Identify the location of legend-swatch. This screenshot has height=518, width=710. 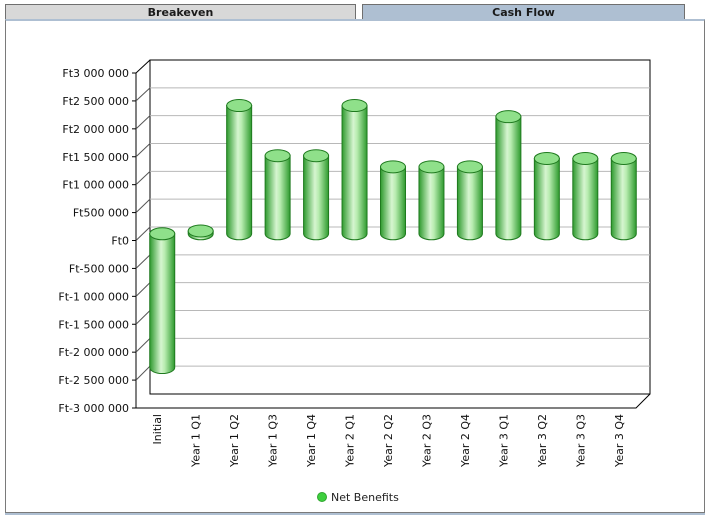
(322, 497).